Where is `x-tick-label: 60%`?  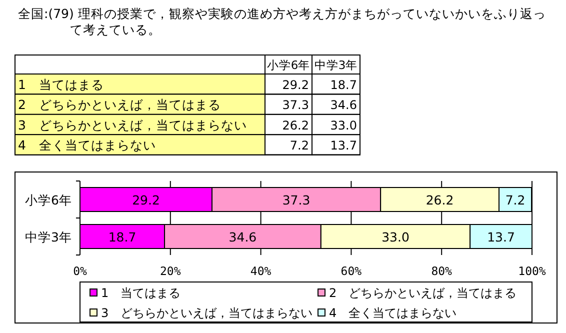 x-tick-label: 60% is located at coordinates (351, 271).